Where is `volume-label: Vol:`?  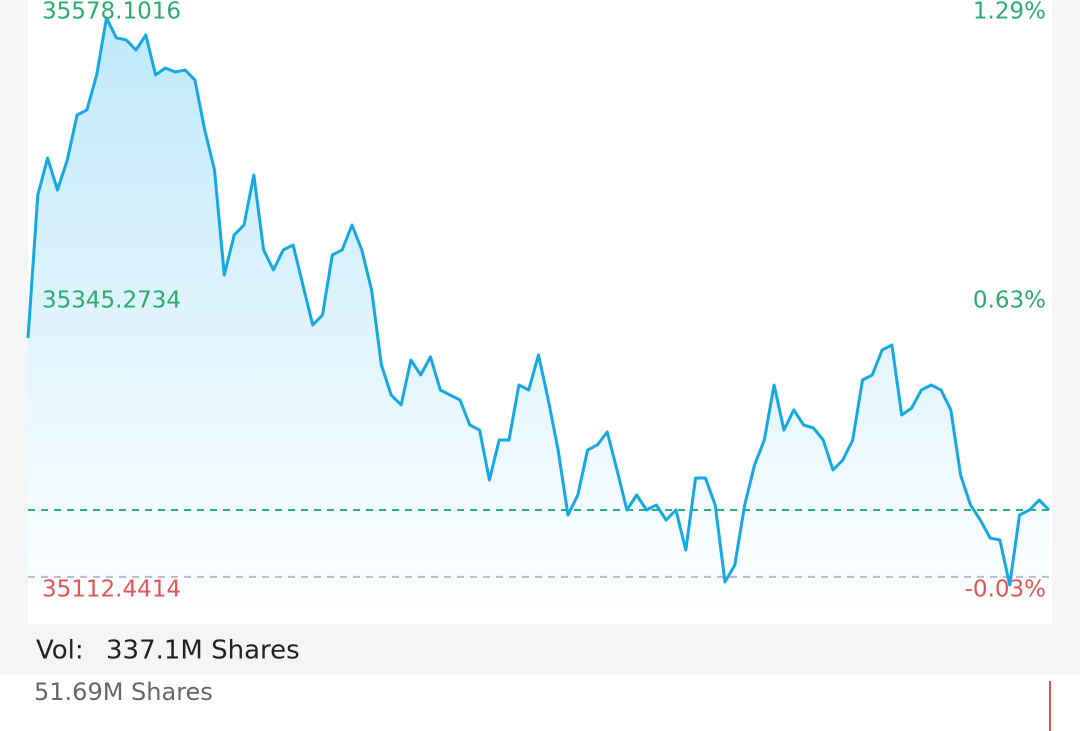 volume-label: Vol: is located at coordinates (60, 651).